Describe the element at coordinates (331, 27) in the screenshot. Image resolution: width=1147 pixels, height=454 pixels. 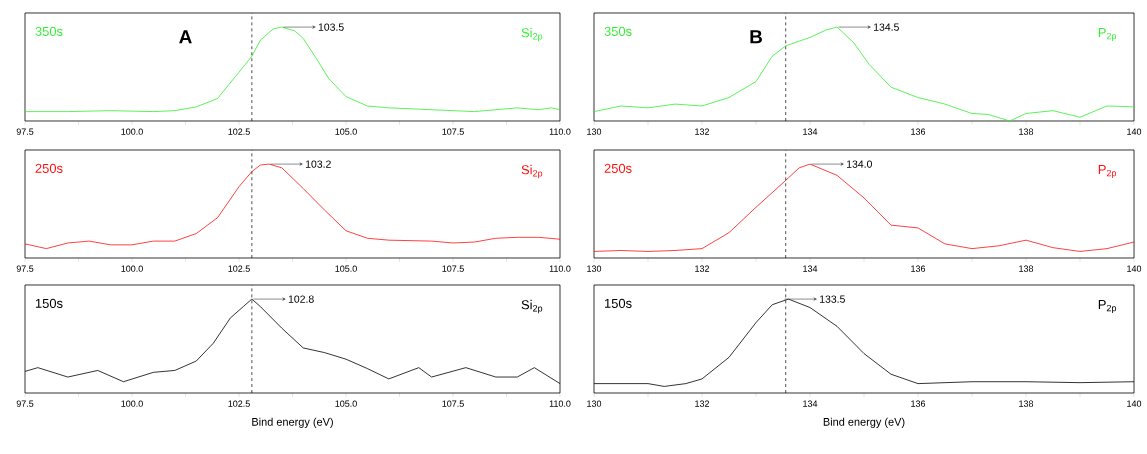
I see `annotation: 103.5` at that location.